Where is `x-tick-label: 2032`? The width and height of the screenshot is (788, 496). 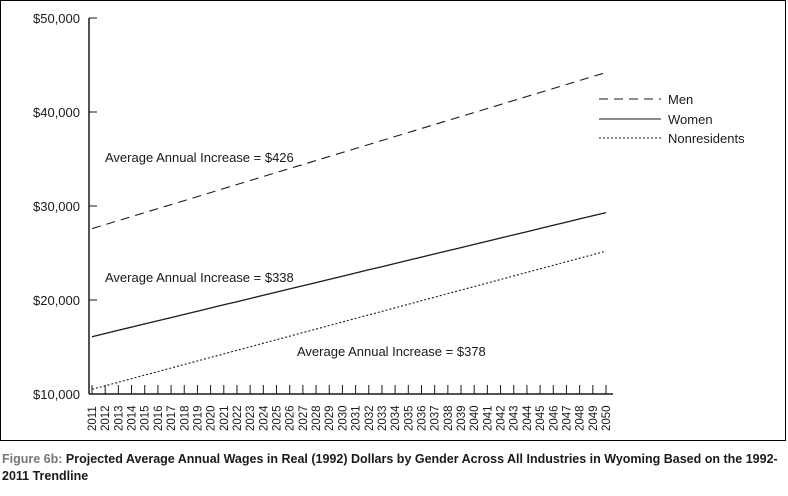
x-tick-label: 2032 is located at coordinates (370, 418).